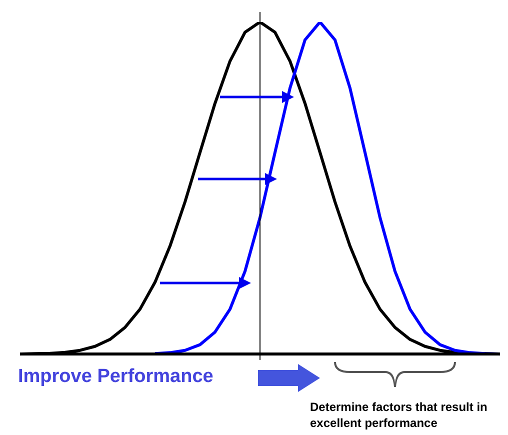  I want to click on text: Determine factors that result in excellent performance, so click(399, 415).